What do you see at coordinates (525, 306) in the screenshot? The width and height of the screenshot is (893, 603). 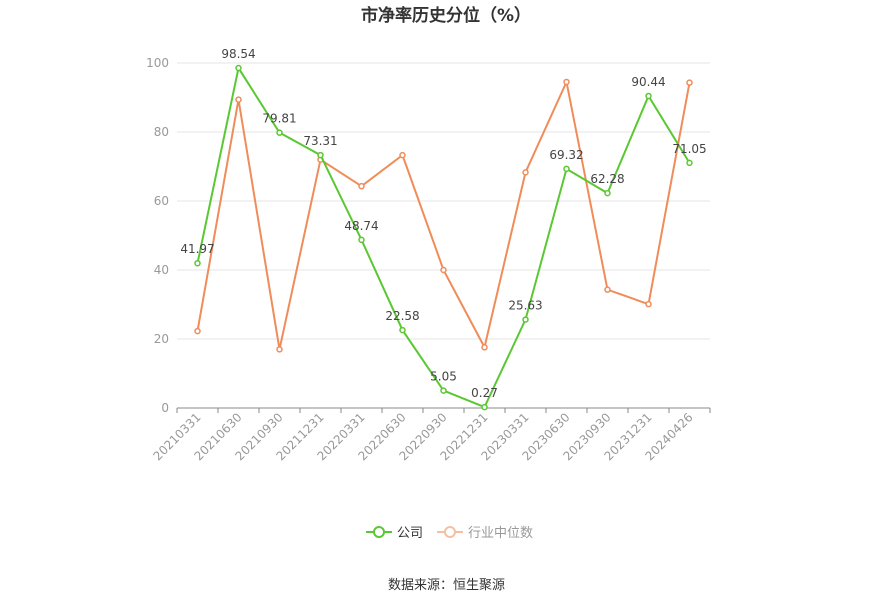 I see `data-label: 25.63` at bounding box center [525, 306].